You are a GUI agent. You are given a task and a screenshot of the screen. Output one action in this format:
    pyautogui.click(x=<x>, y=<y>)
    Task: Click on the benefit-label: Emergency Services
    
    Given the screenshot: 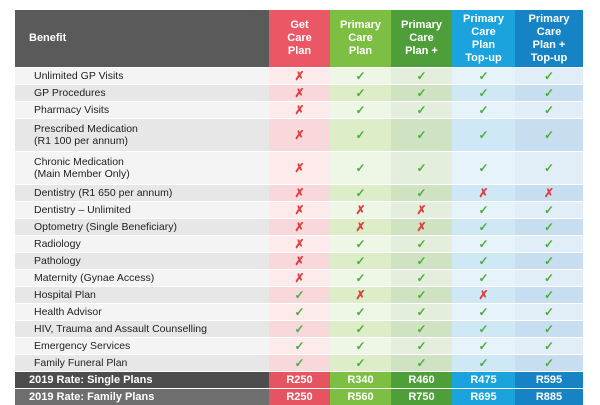 What is the action you would take?
    pyautogui.click(x=142, y=346)
    